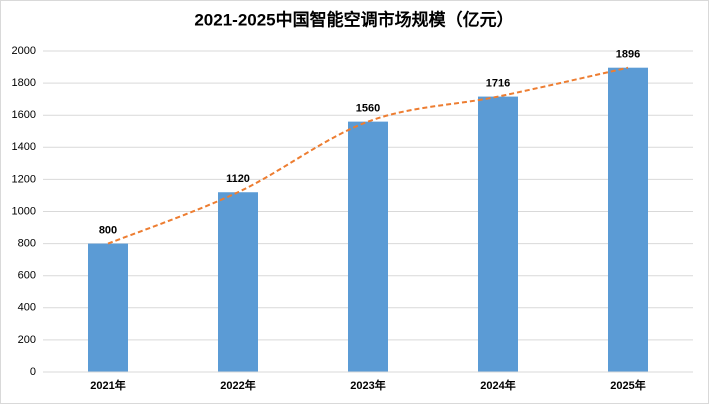  I want to click on x-tick-label: 2023年, so click(367, 385).